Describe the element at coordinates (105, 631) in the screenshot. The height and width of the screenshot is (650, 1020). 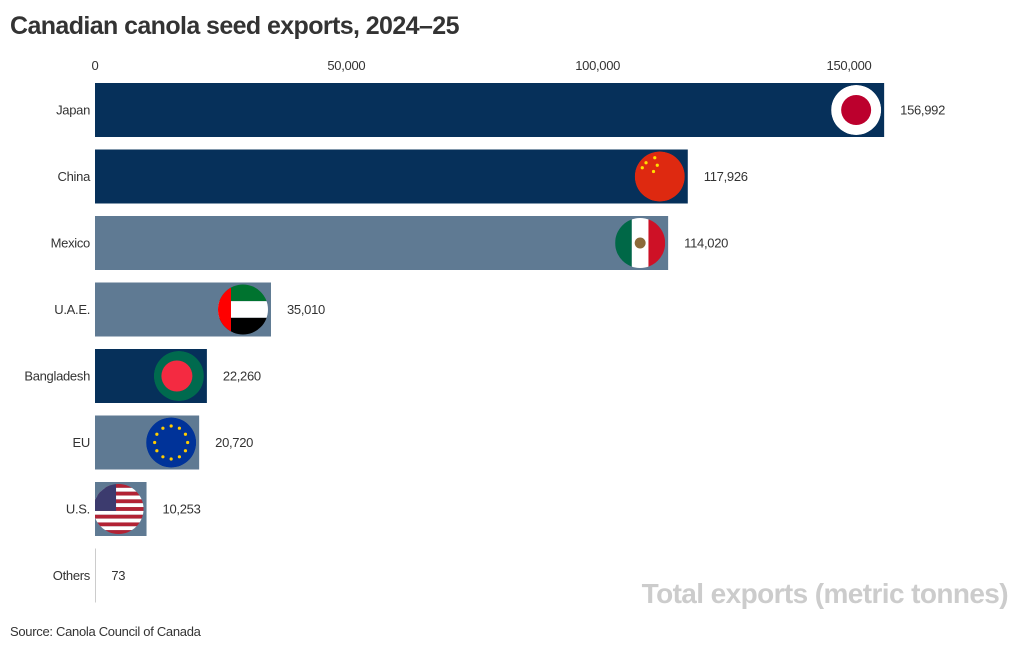
I see `source-note: Source: Canola Council of Canada` at that location.